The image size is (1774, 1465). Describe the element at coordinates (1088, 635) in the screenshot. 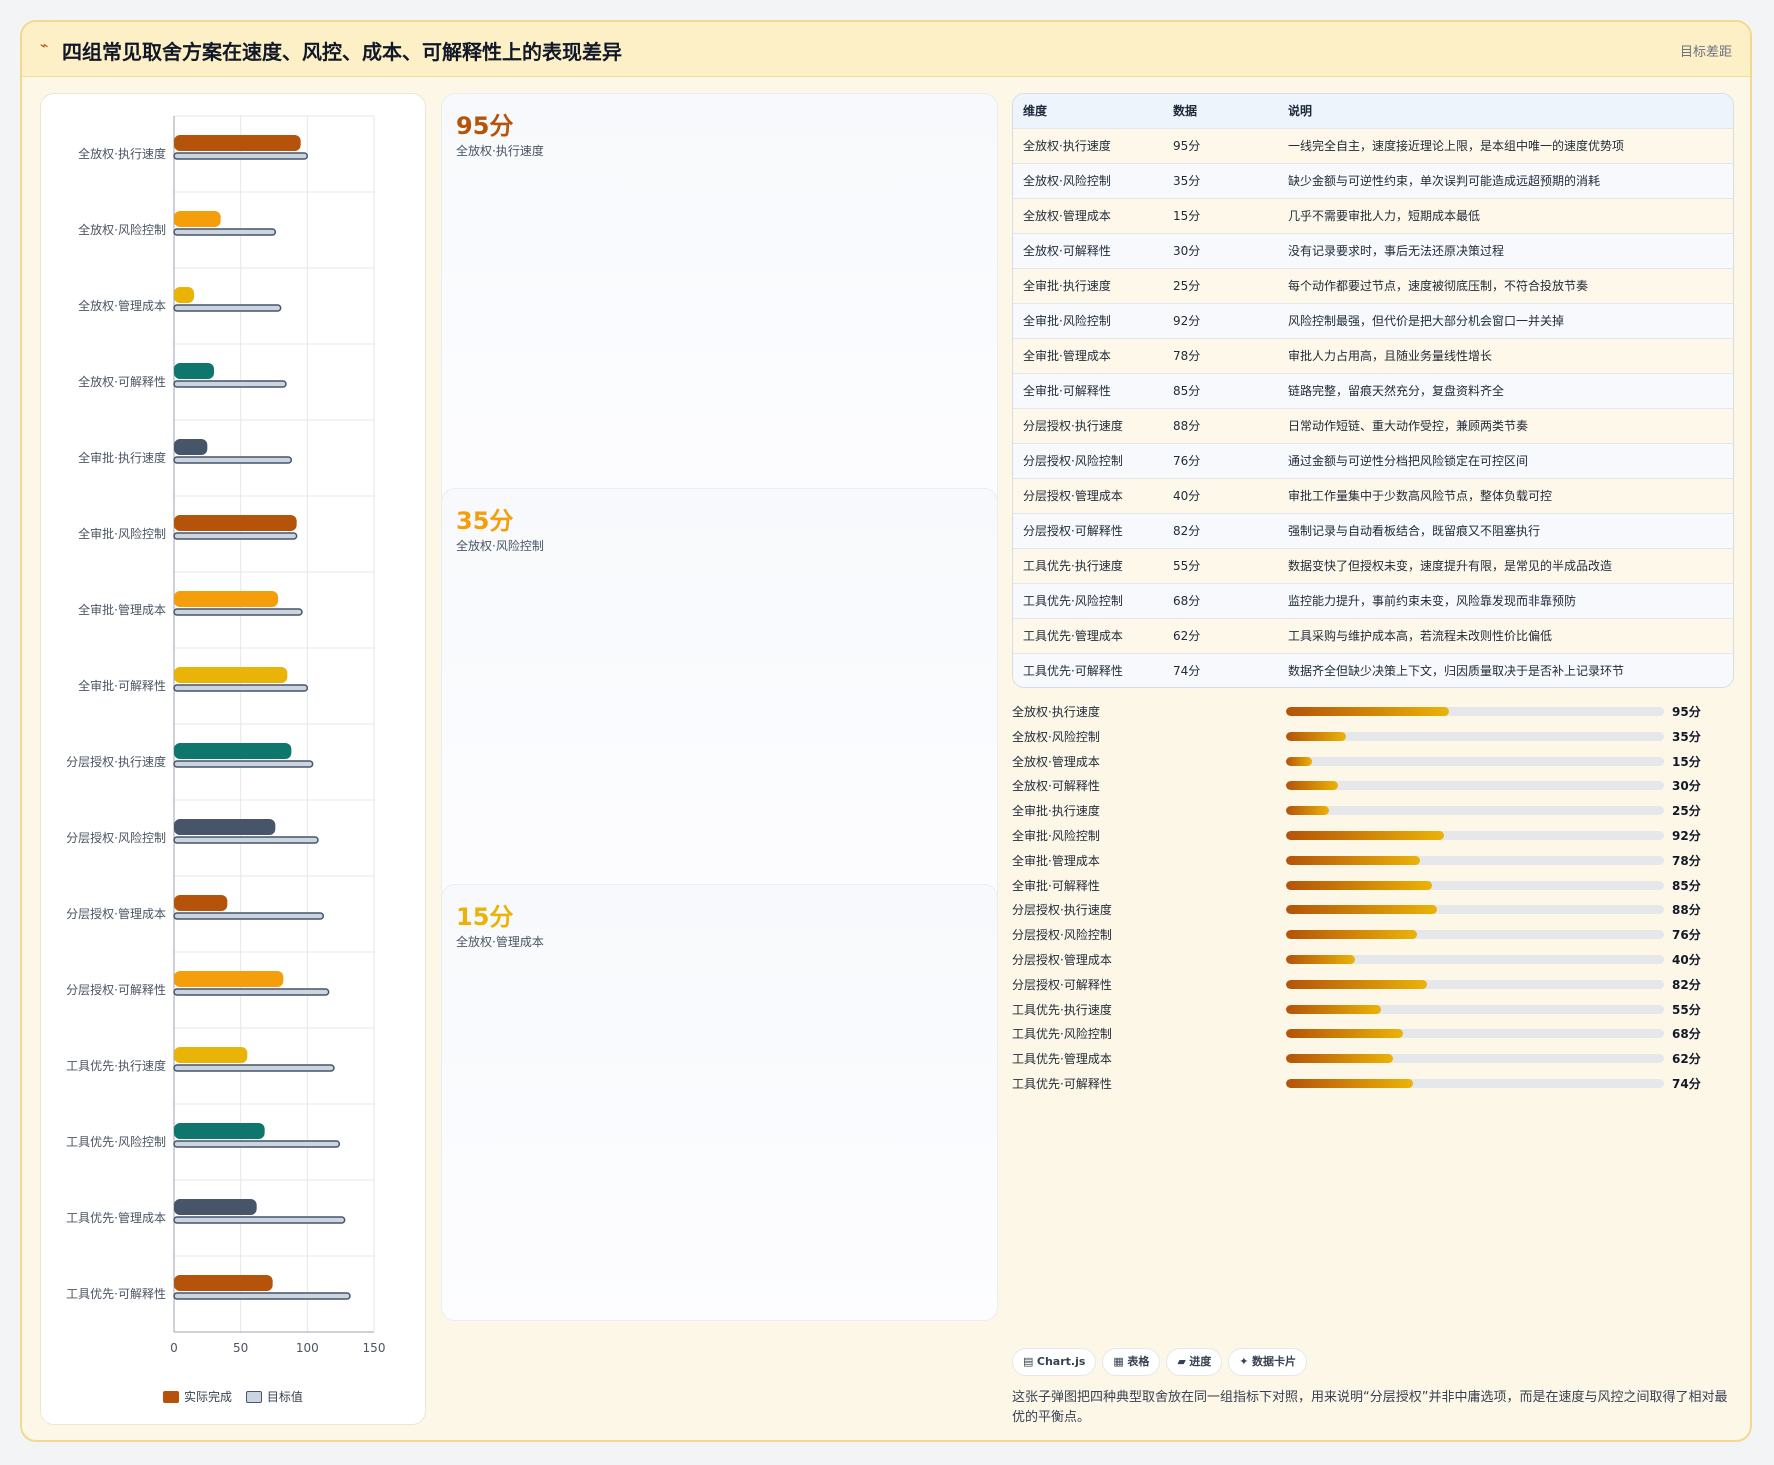

I see `cell-dimension: 工具优先·管理成本` at that location.